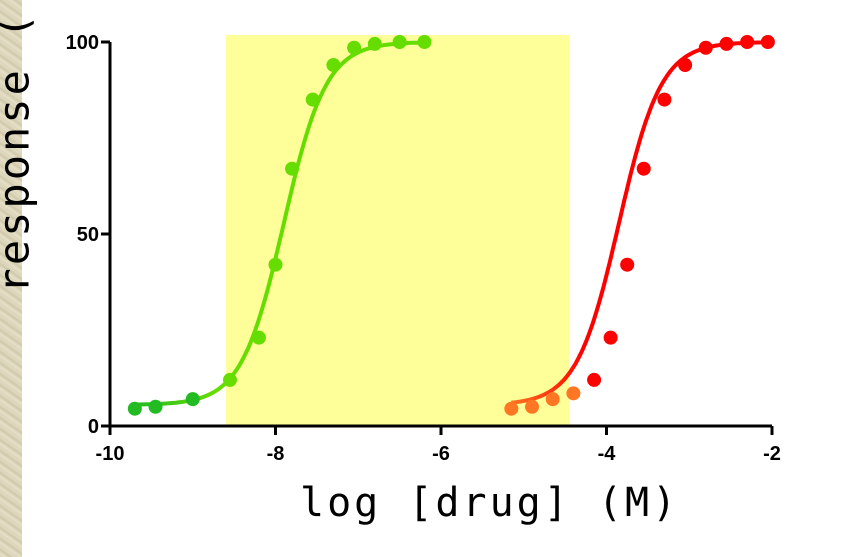  What do you see at coordinates (276, 454) in the screenshot?
I see `x-tick-label: -8` at bounding box center [276, 454].